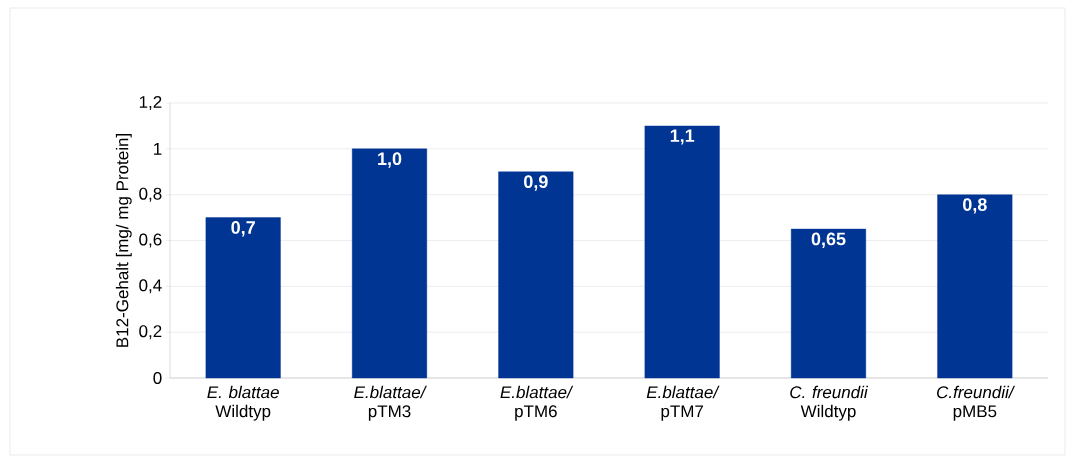 The image size is (1077, 463). What do you see at coordinates (157, 378) in the screenshot?
I see `y-tick-label: 0` at bounding box center [157, 378].